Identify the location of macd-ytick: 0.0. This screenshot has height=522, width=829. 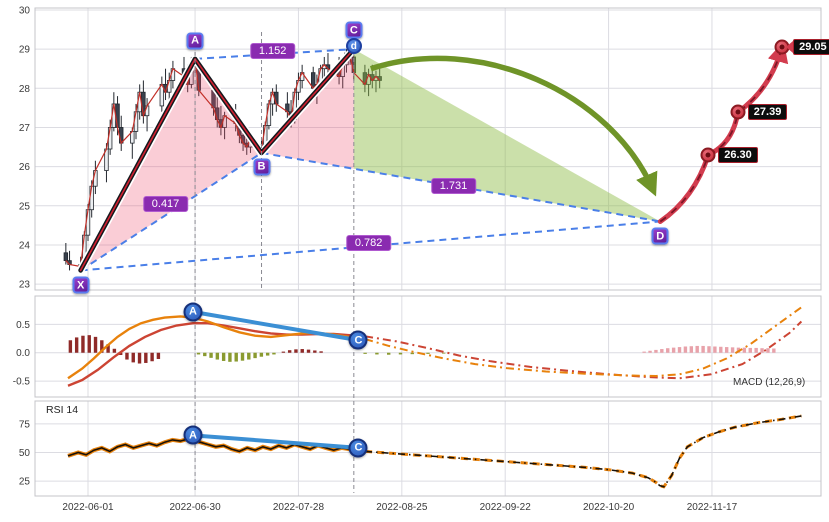
(23, 353).